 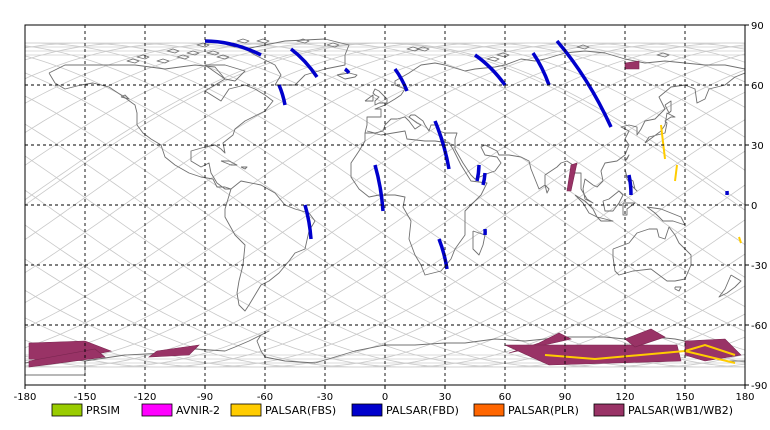 What do you see at coordinates (385, 397) in the screenshot?
I see `x-tick-label: 0` at bounding box center [385, 397].